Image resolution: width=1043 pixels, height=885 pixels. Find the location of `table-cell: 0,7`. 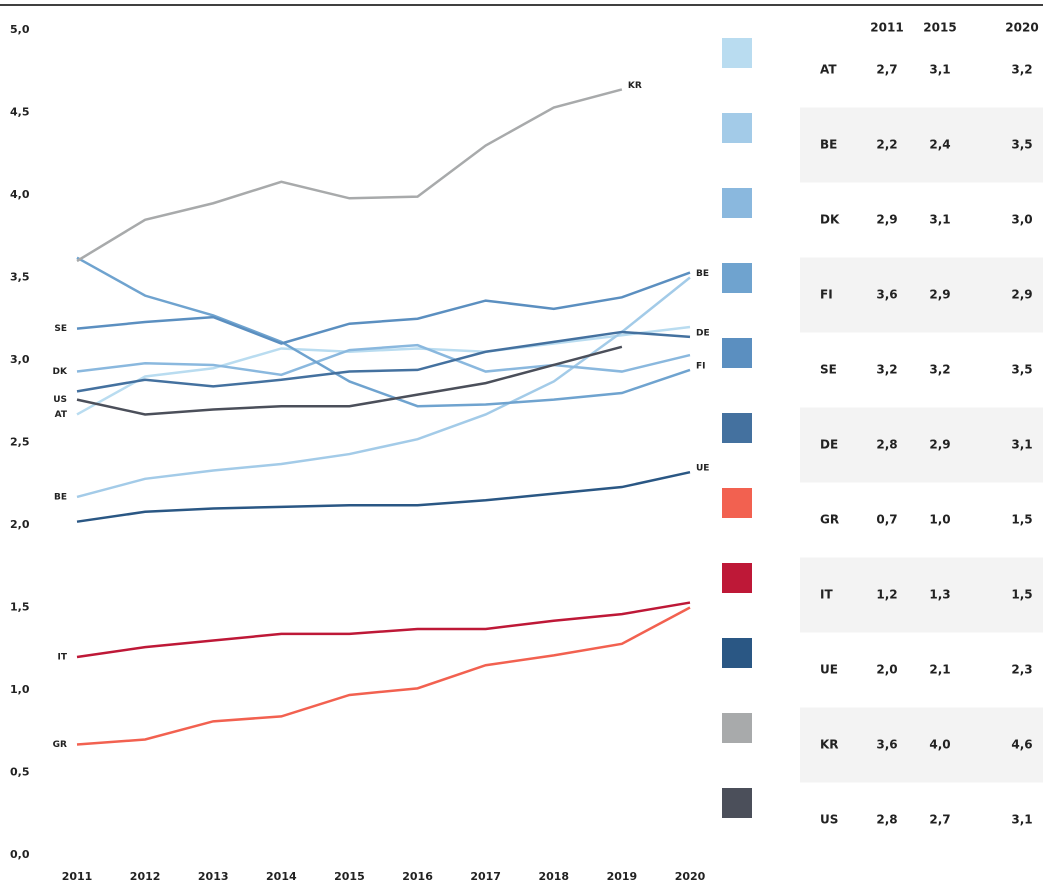

table-cell: 0,7 is located at coordinates (886, 520).